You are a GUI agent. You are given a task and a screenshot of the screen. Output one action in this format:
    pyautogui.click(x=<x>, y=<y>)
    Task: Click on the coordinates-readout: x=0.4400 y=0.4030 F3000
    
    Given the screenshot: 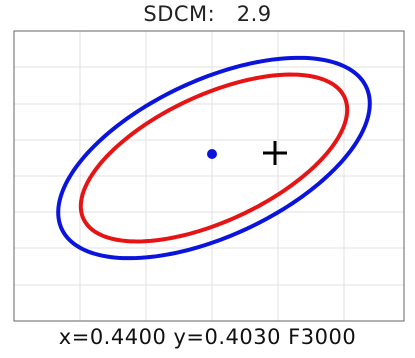 What is the action you would take?
    pyautogui.click(x=207, y=337)
    